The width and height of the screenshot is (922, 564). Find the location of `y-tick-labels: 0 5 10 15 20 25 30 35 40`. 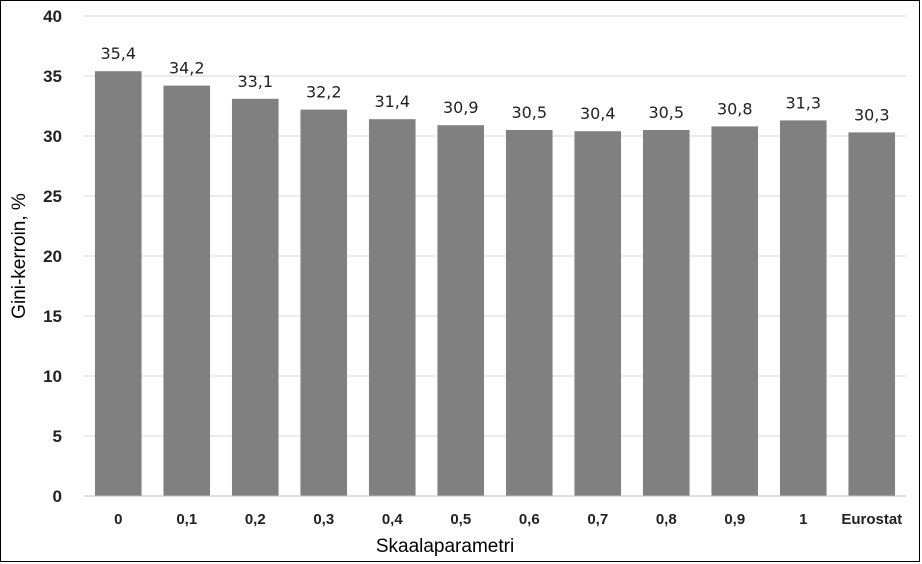

y-tick-labels: 0 5 10 15 20 25 30 35 40 is located at coordinates (52, 256).